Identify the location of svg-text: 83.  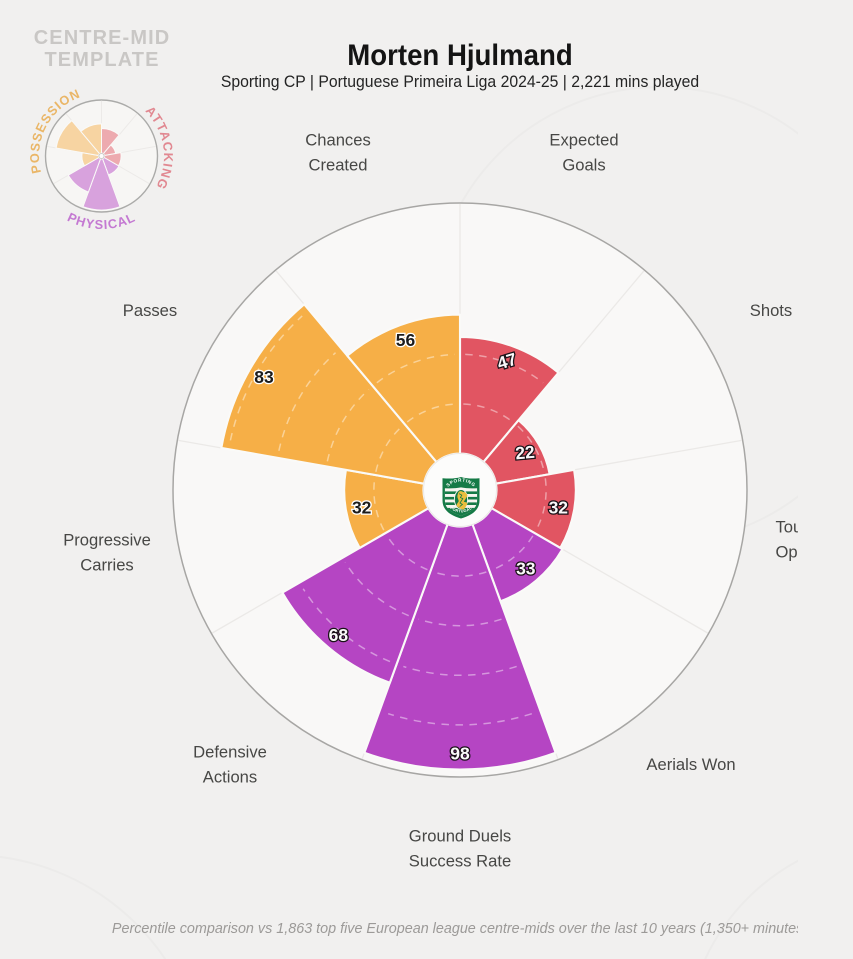
(264, 377).